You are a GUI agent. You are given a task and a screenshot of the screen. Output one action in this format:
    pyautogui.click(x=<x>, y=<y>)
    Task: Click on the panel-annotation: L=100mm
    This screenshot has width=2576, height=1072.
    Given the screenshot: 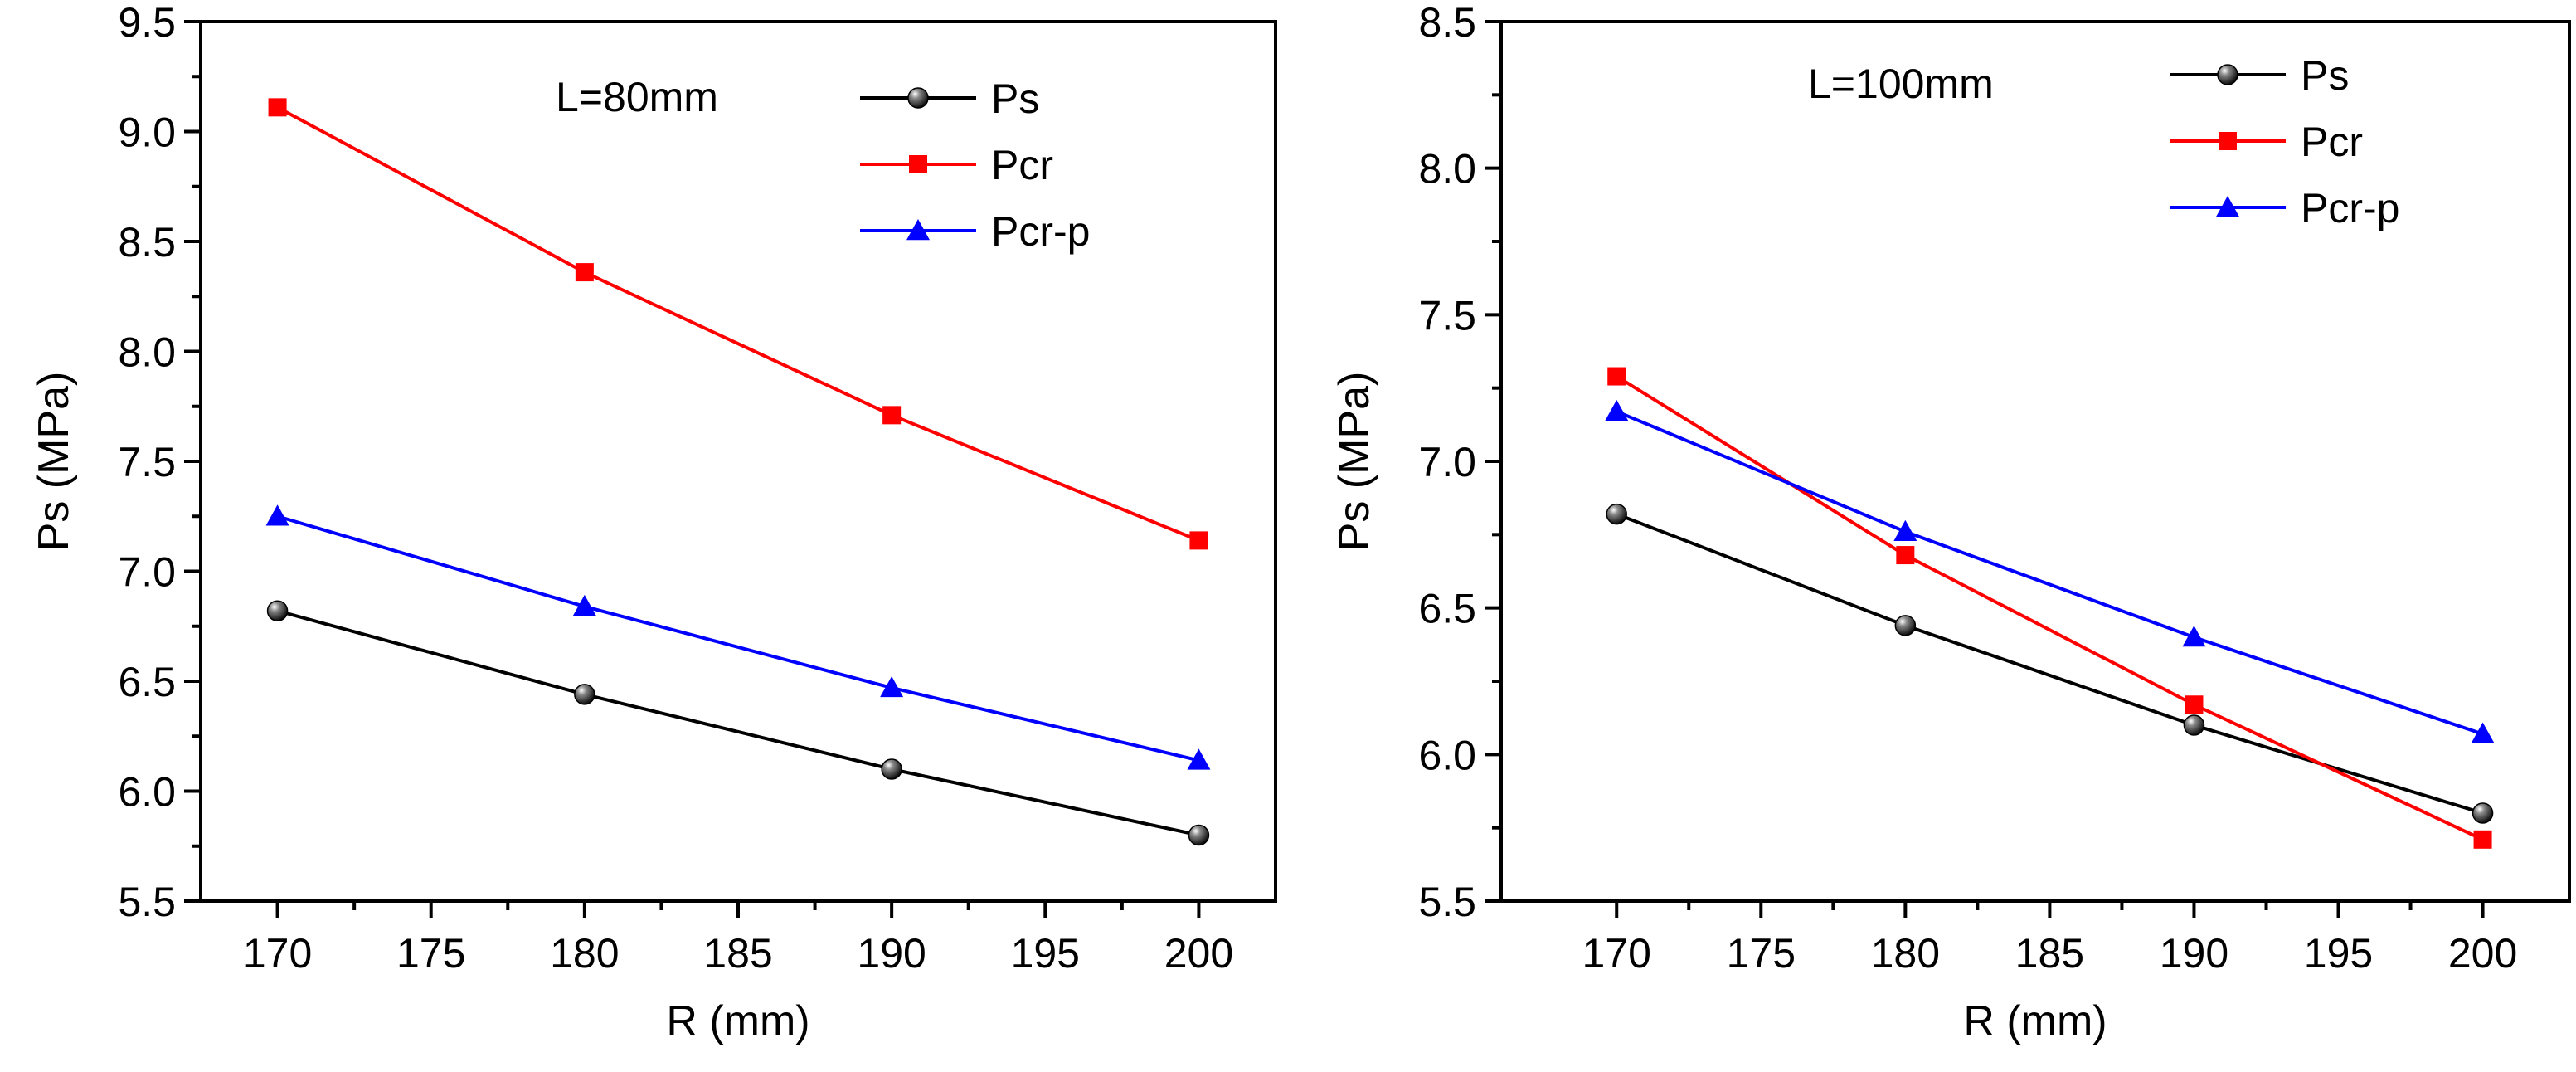 What is the action you would take?
    pyautogui.click(x=1901, y=84)
    